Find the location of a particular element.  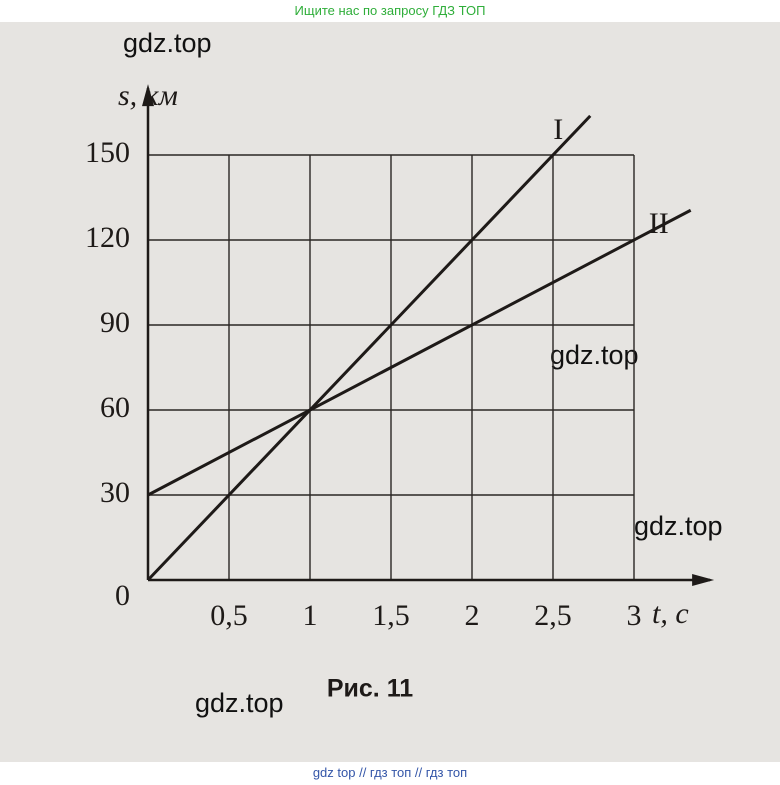

footer-banner: gdz top // гдз топ // гдз топ is located at coordinates (390, 772).